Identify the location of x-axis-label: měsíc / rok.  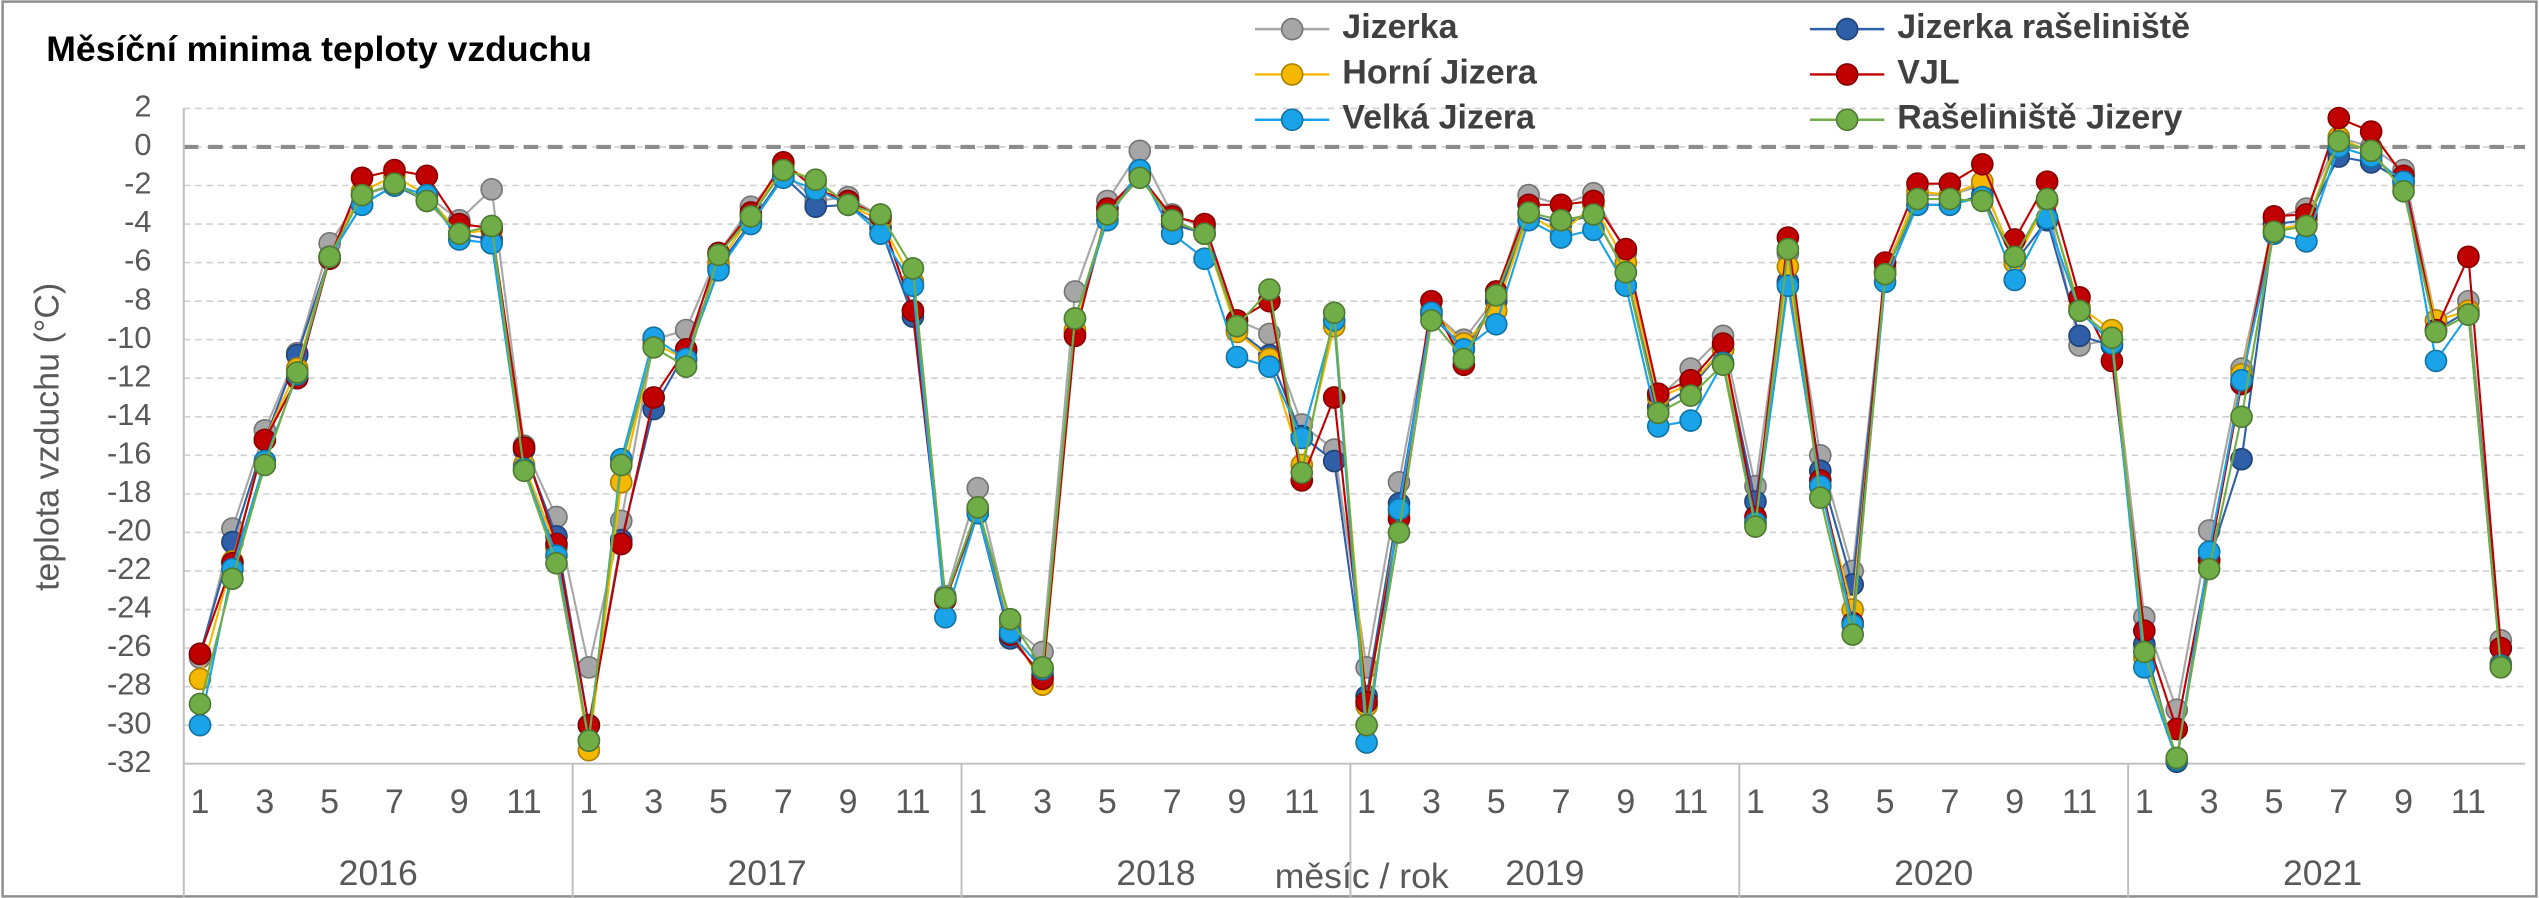
(1362, 876).